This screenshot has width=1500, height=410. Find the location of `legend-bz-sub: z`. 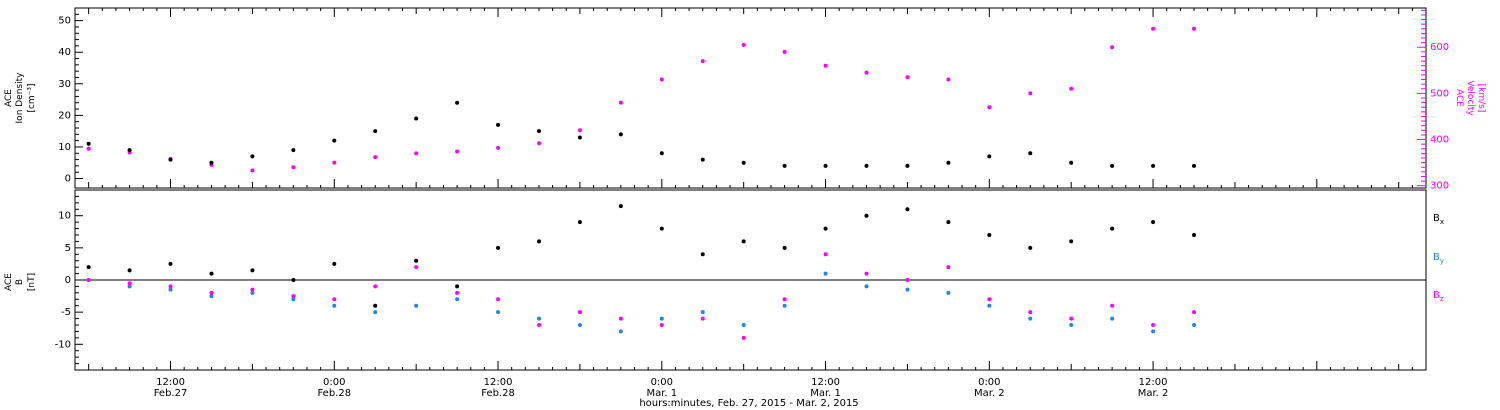

legend-bz-sub: z is located at coordinates (1442, 299).